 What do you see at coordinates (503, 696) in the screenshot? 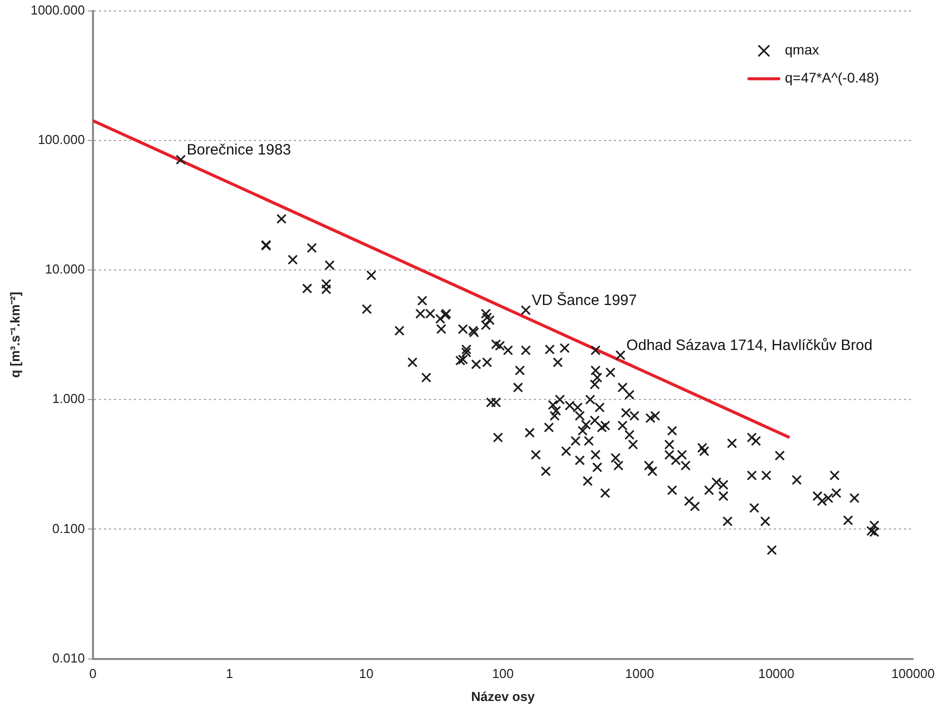
I see `x-axis-title: Název osy` at bounding box center [503, 696].